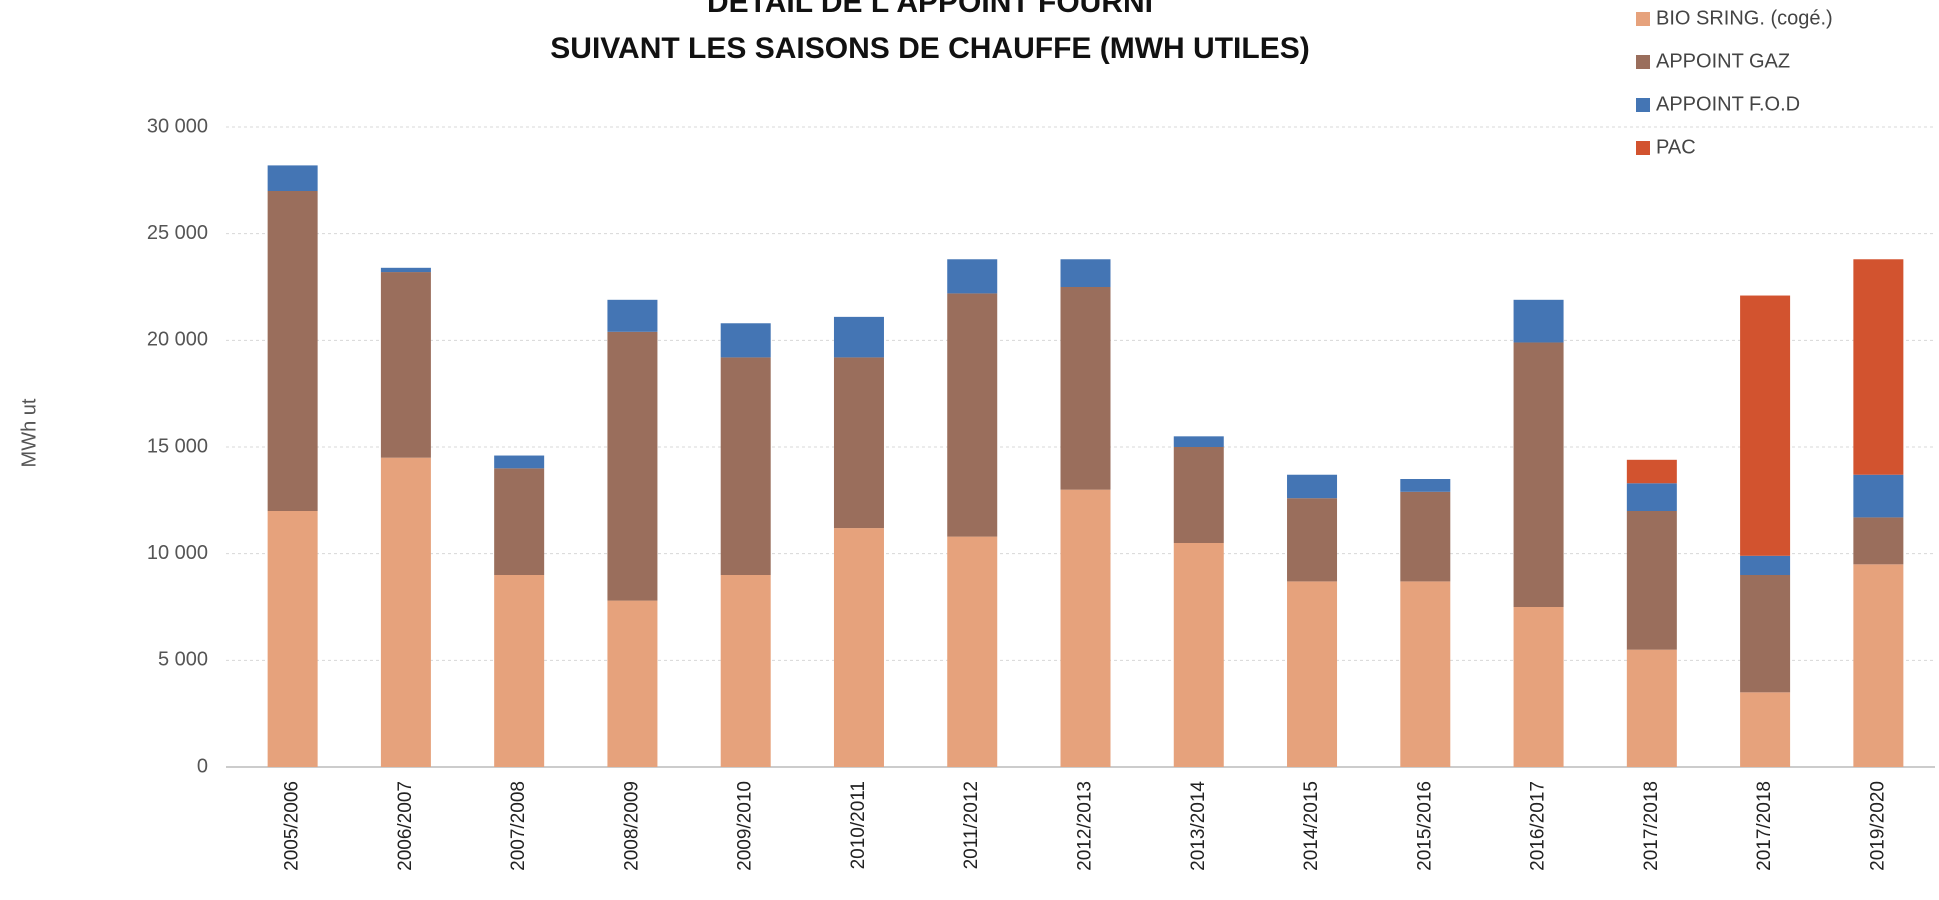  What do you see at coordinates (1538, 826) in the screenshot?
I see `x-tick-label: 2016/2017` at bounding box center [1538, 826].